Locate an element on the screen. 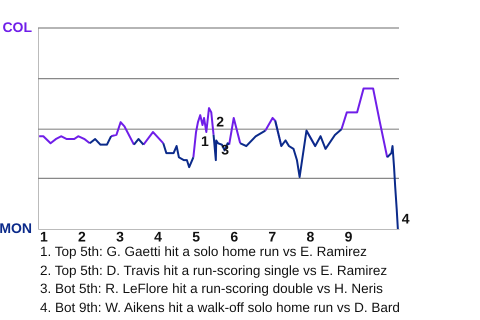 This screenshot has height=320, width=480. x-tick-label: 2 is located at coordinates (82, 236).